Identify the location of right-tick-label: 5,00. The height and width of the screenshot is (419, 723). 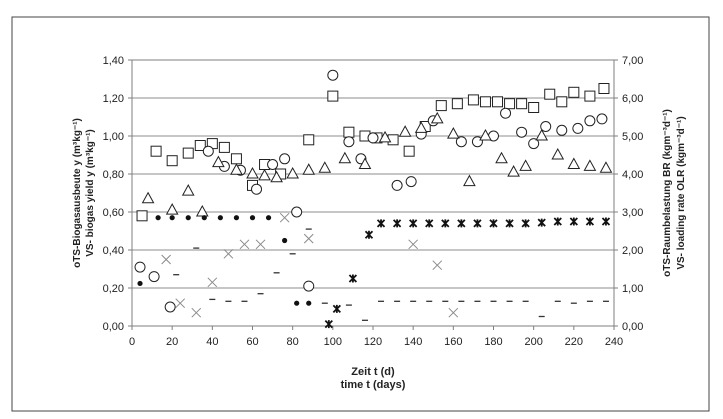
(632, 137).